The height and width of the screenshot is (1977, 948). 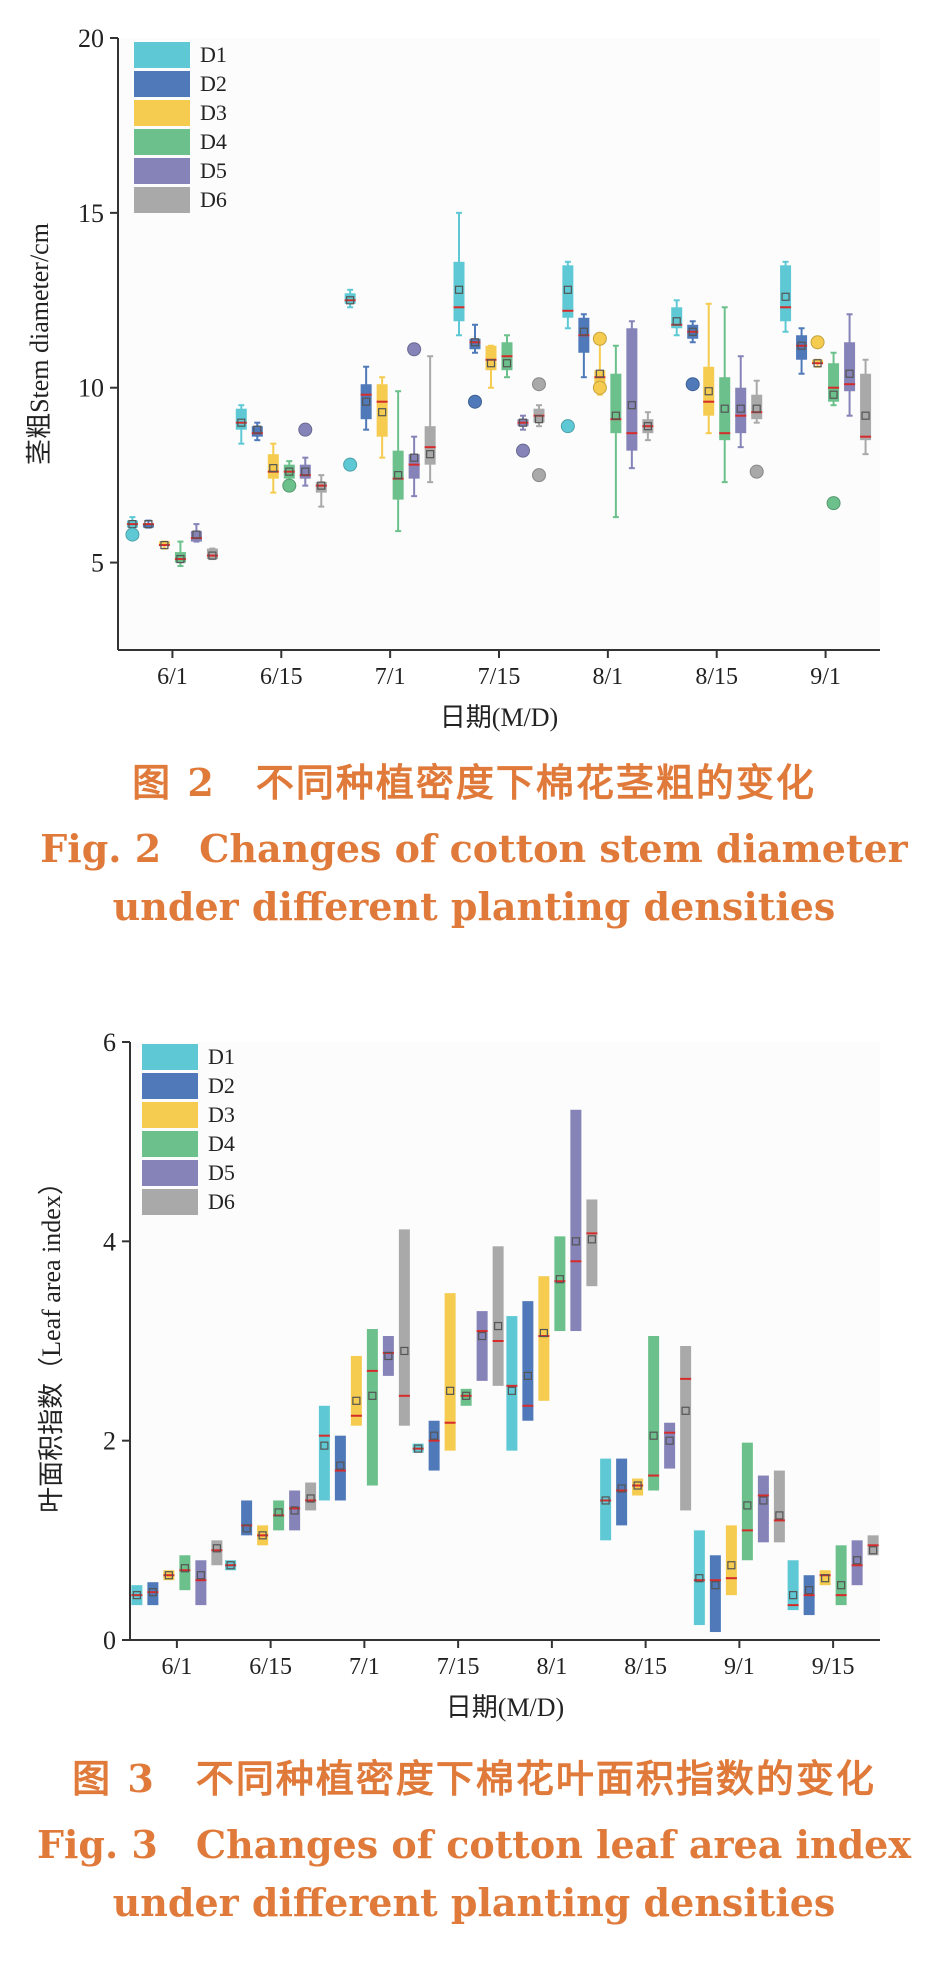 What do you see at coordinates (817, 351) in the screenshot?
I see `box-D3-9/1` at bounding box center [817, 351].